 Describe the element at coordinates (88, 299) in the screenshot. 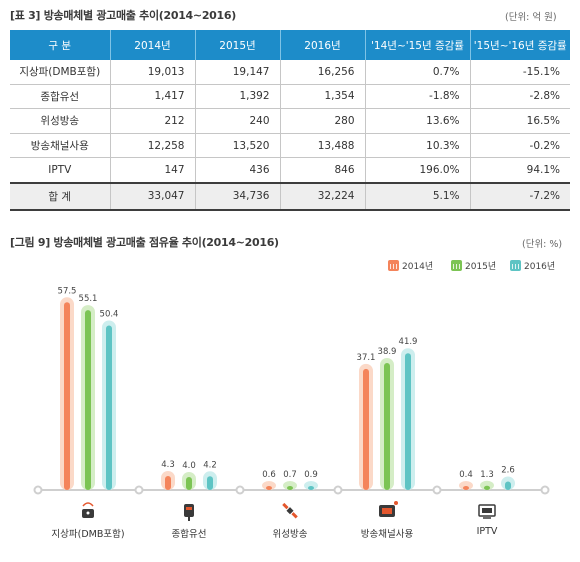

I see `data-label: 55.1` at that location.